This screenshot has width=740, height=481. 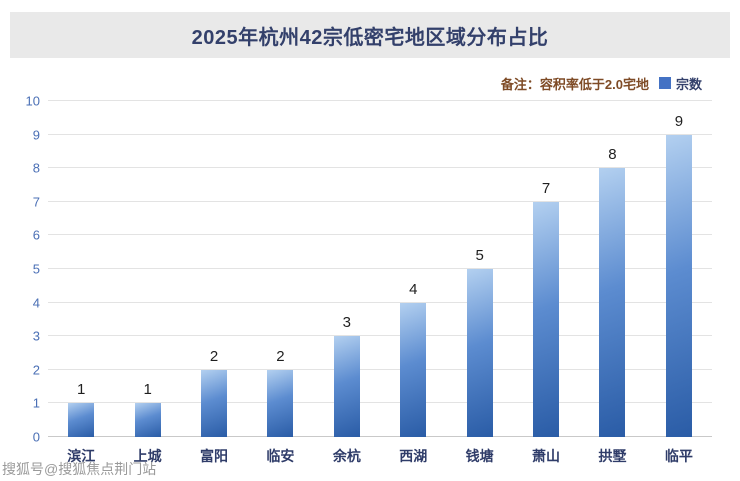 I want to click on x-category-label: 余杭, so click(x=346, y=456).